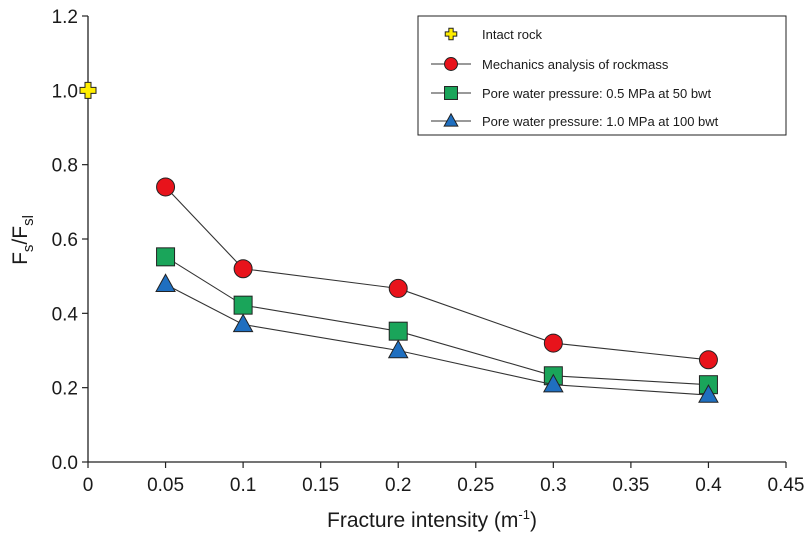 This screenshot has width=807, height=540. Describe the element at coordinates (243, 485) in the screenshot. I see `x-tick-label: 0.1` at that location.